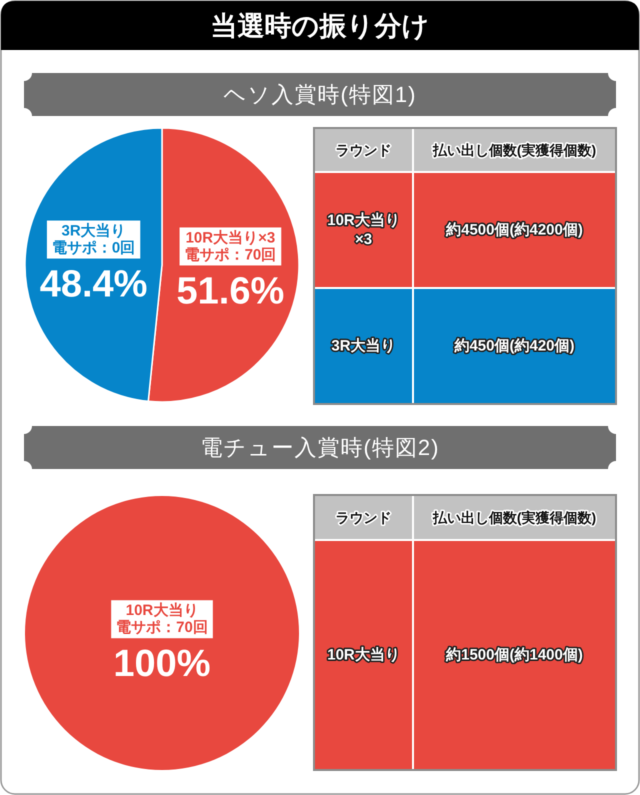 The width and height of the screenshot is (640, 795). I want to click on text: 10R大当り, so click(363, 655).